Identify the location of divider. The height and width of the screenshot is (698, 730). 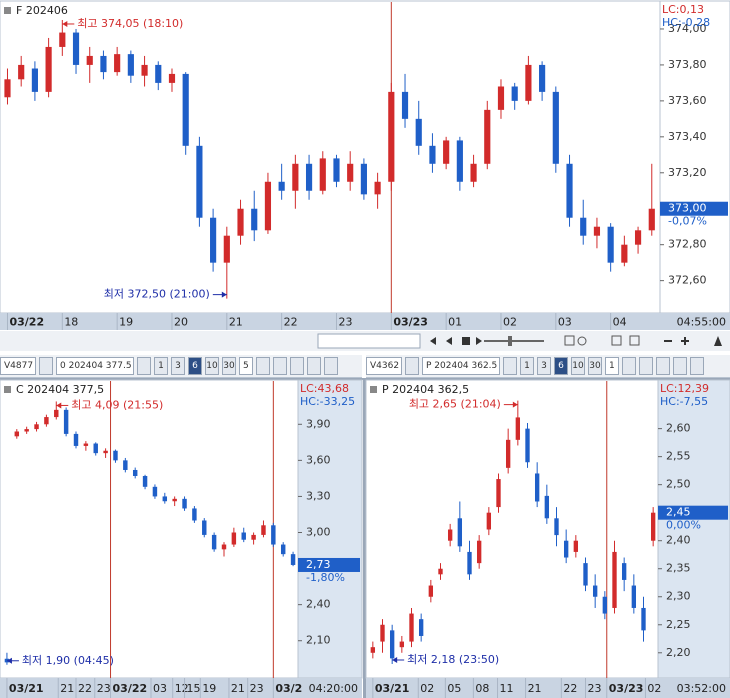
(365, 379).